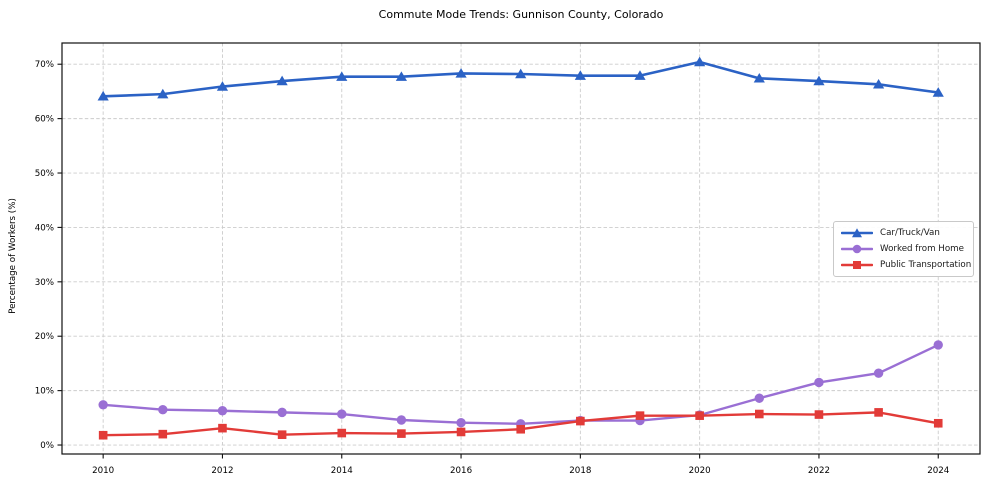 Image resolution: width=990 pixels, height=490 pixels. Describe the element at coordinates (44, 337) in the screenshot. I see `y-tick-label: 20%` at that location.